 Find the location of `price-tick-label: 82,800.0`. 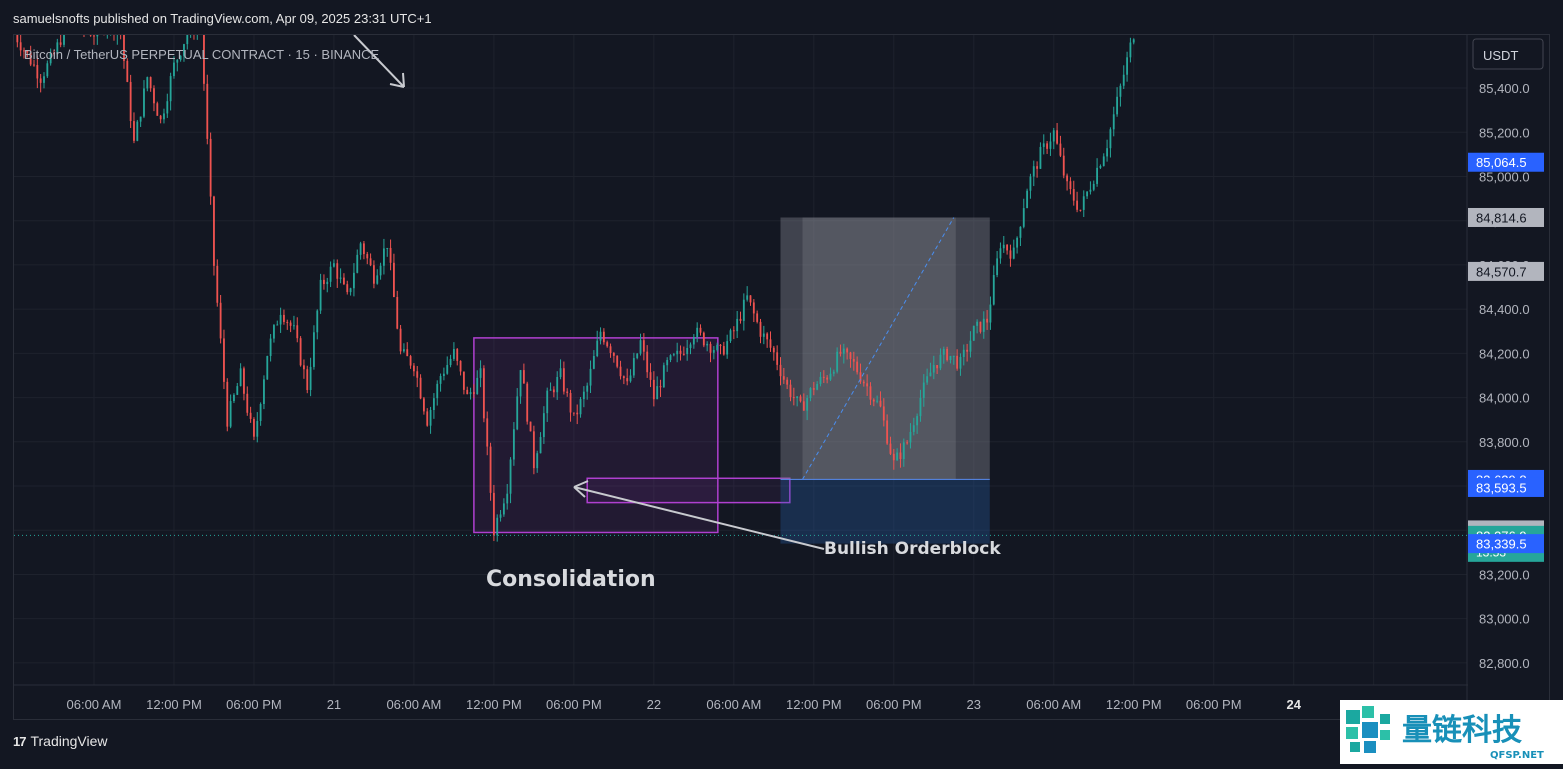

price-tick-label: 82,800.0 is located at coordinates (1504, 663).